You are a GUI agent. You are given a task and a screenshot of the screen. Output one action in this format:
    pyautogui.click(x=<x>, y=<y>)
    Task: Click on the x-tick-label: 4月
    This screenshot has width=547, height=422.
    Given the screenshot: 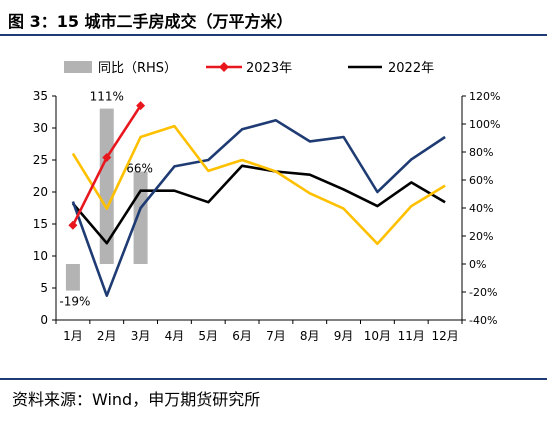 What is the action you would take?
    pyautogui.click(x=175, y=336)
    